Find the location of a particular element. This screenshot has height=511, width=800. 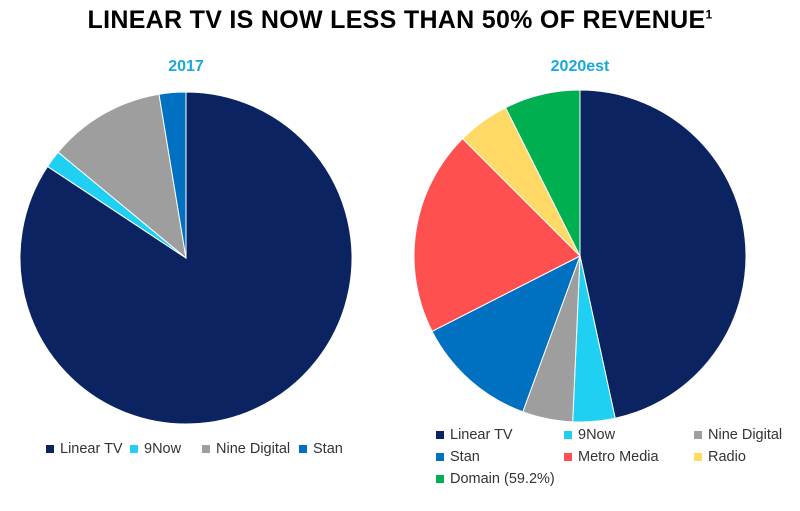

legend-label: Metro Media is located at coordinates (618, 457).